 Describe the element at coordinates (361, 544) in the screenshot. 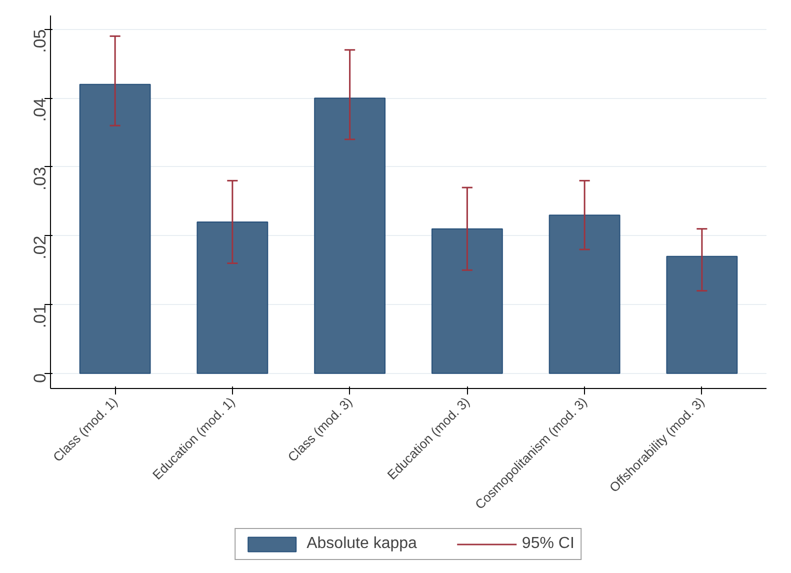

I see `legend-label: Absolute kappa` at that location.